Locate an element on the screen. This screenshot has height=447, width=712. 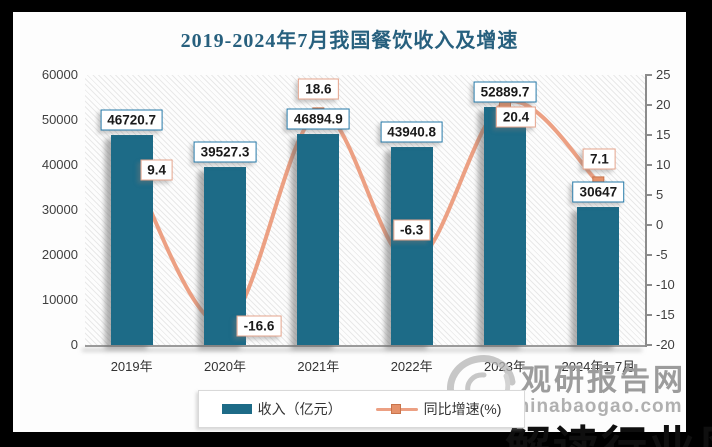
x-axis-category-label: 2021年 is located at coordinates (318, 366).